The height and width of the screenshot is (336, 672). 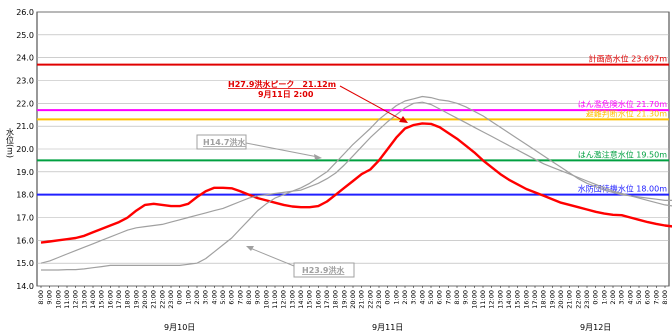 I want to click on y-tick-label: 18.0, so click(x=25, y=195).